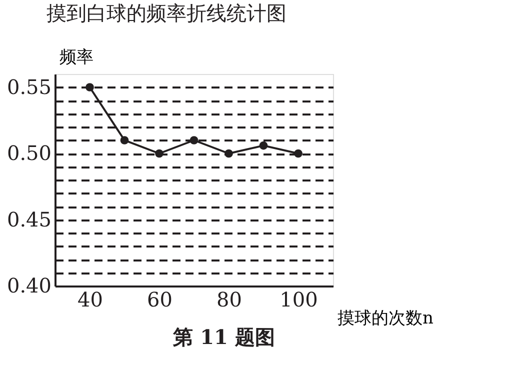  I want to click on y-tick-label: 0.50, so click(29, 153).